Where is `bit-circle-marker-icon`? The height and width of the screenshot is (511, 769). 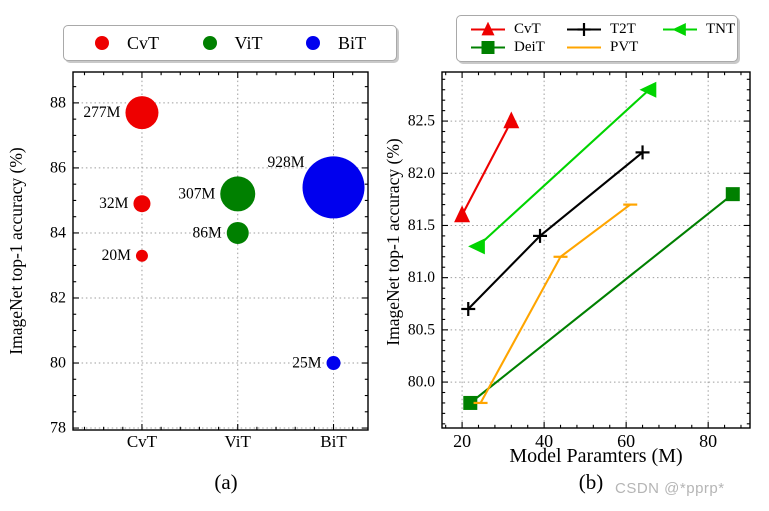
bit-circle-marker-icon is located at coordinates (312, 43).